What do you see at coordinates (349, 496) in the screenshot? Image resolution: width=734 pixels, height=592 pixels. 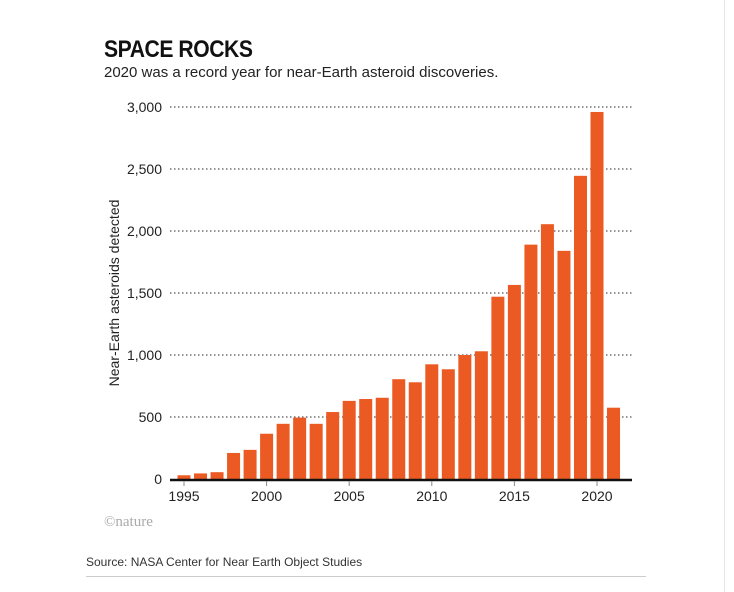 I see `x-tick-label: 2005` at bounding box center [349, 496].